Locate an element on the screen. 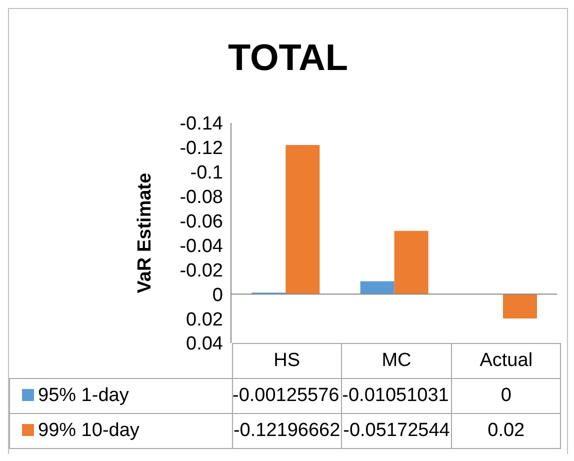  data-label: -0.12196662 is located at coordinates (287, 431).